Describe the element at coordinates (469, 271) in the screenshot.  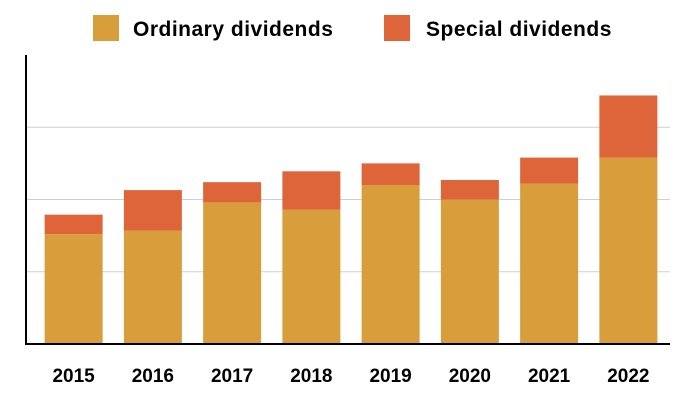
I see `bar-ordinary-2020` at that location.